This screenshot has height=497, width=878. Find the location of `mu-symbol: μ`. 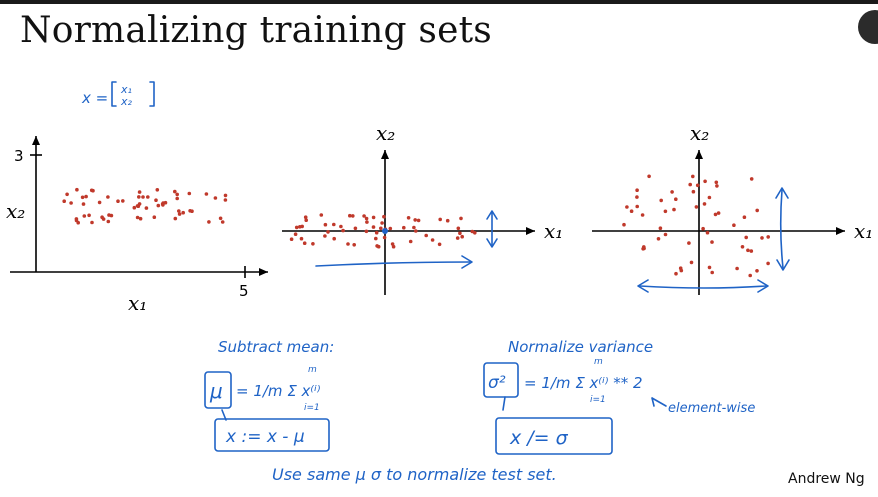

mu-symbol: μ is located at coordinates (216, 391).